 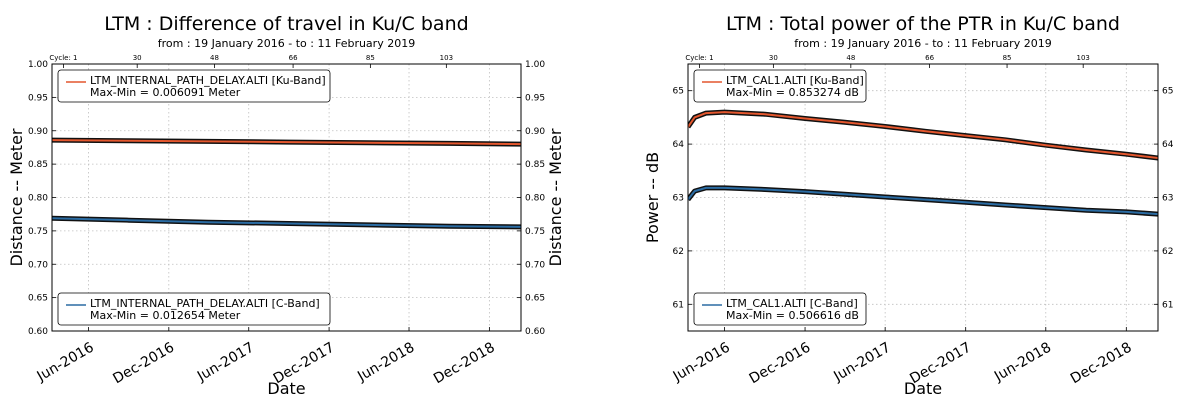 What do you see at coordinates (535, 265) in the screenshot?
I see `y-tick-label-right: 0.70` at bounding box center [535, 265].